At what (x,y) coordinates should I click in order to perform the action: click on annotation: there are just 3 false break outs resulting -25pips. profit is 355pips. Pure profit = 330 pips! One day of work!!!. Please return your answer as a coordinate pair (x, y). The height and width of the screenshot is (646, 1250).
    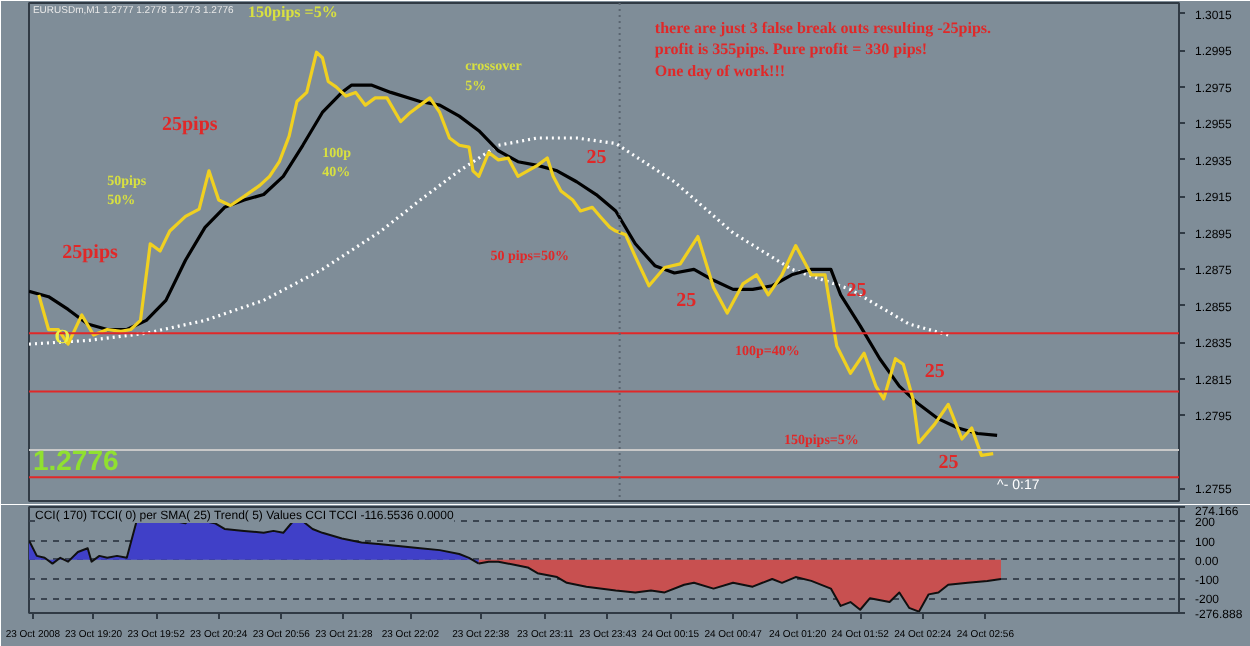
    Looking at the image, I should click on (823, 49).